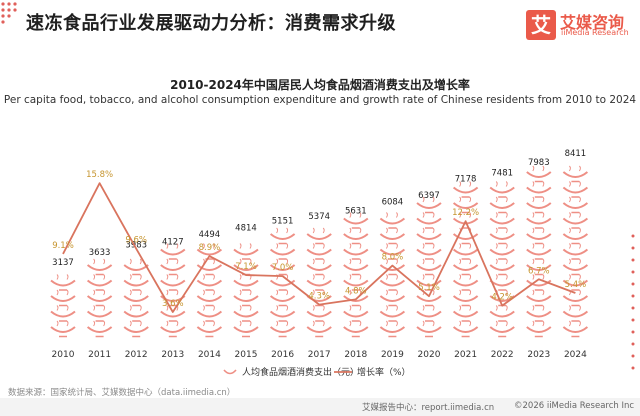 The width and height of the screenshot is (640, 416). What do you see at coordinates (429, 196) in the screenshot?
I see `bar-value-label: 6397` at bounding box center [429, 196].